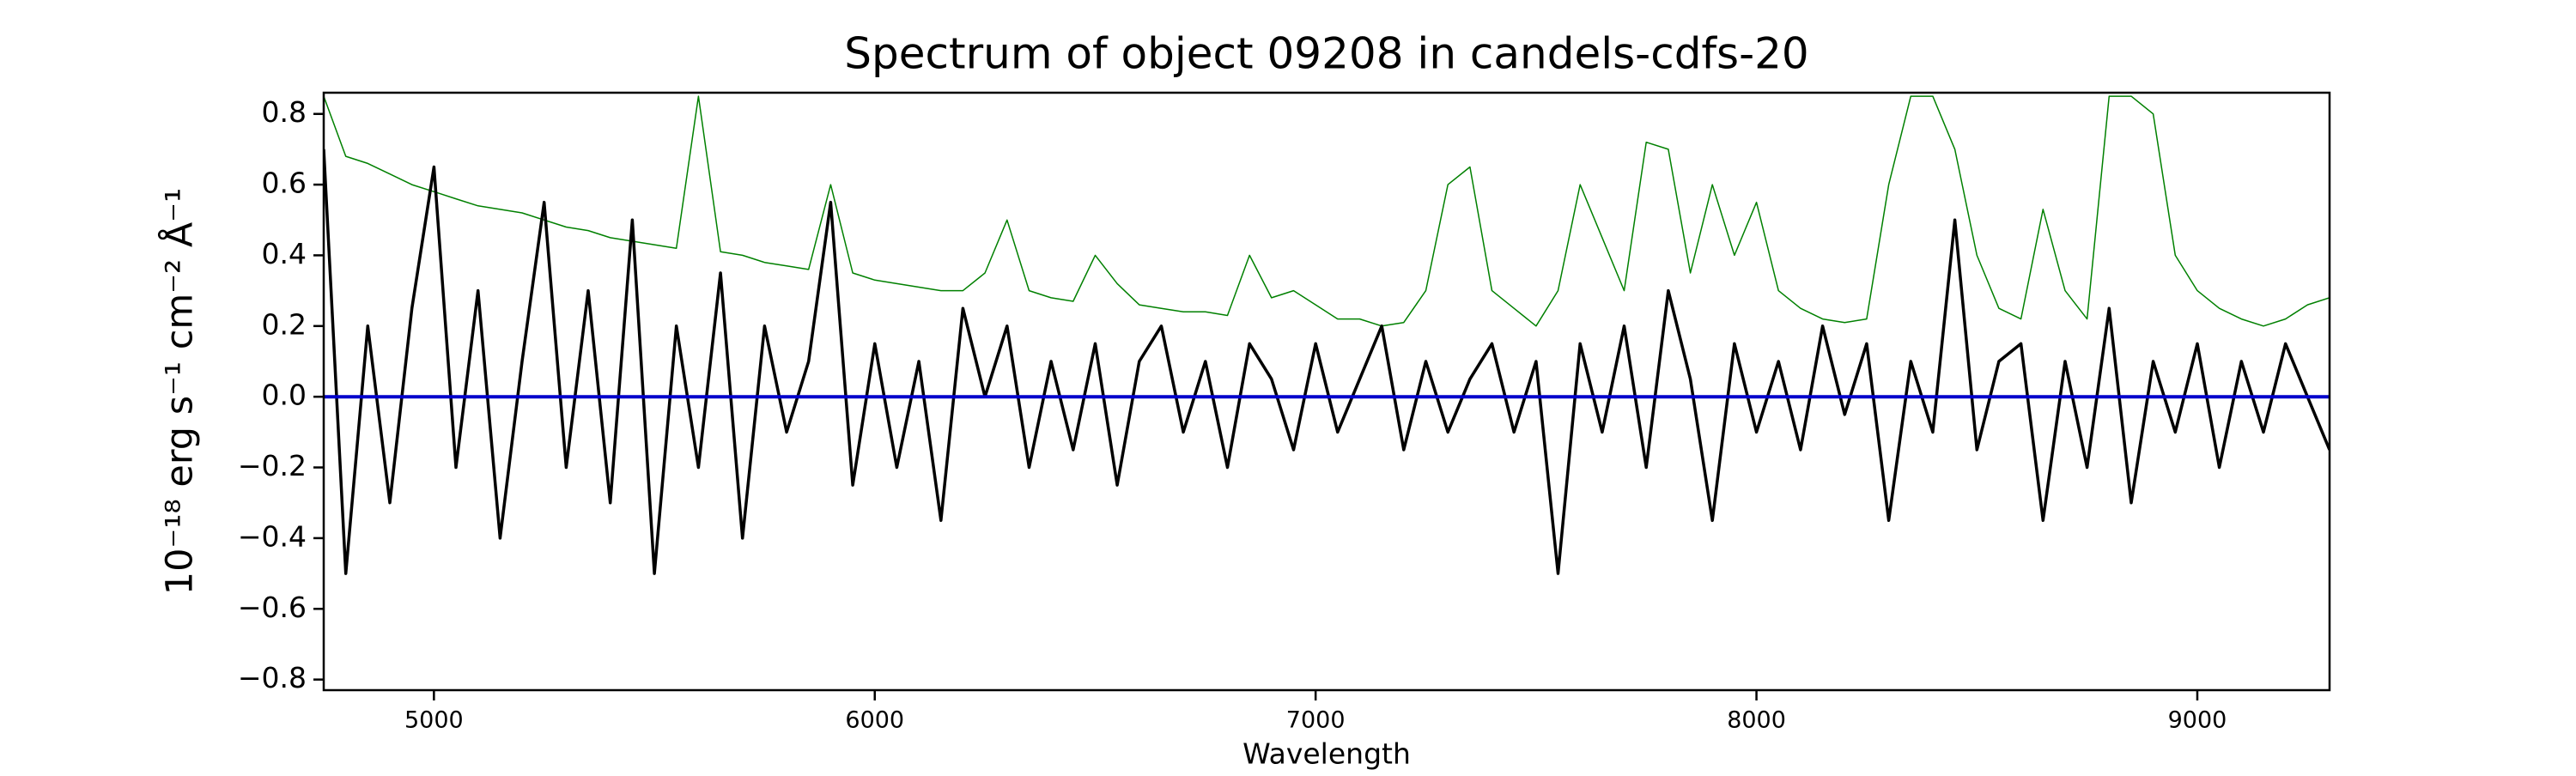 The image size is (2576, 776). I want to click on y-tick-label: −0.6, so click(272, 608).